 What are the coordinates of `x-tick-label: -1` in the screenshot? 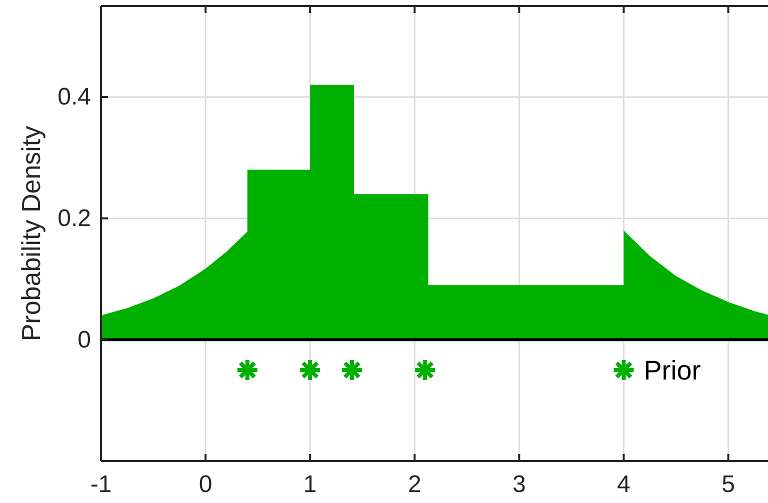 It's located at (101, 484).